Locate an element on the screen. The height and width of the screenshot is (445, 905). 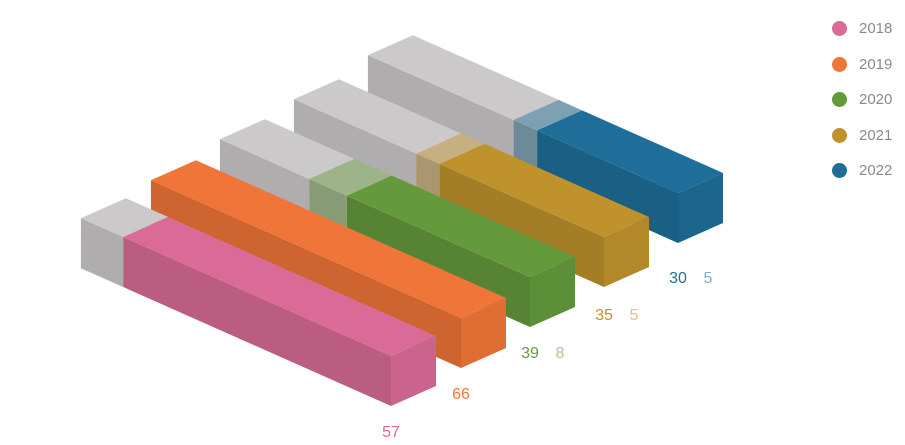
bar-2018-front is located at coordinates (413, 371).